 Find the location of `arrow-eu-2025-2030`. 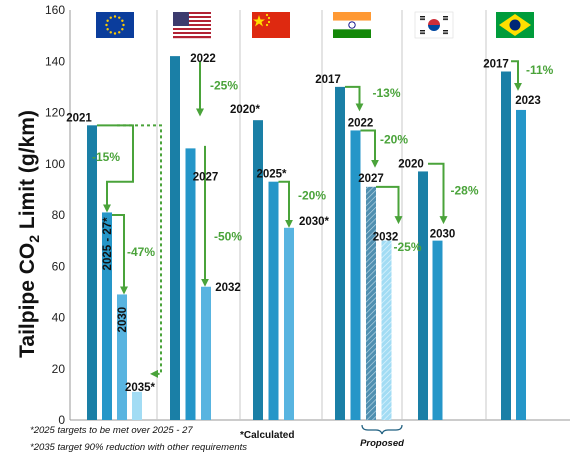

arrow-eu-2025-2030 is located at coordinates (120, 254).